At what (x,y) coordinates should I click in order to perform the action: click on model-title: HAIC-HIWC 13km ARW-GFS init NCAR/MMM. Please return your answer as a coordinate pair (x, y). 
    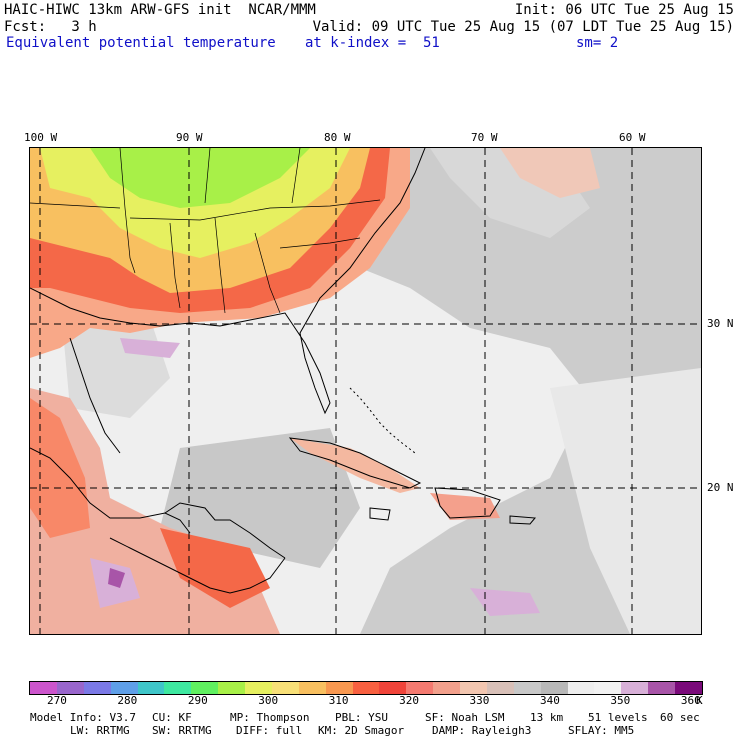
    Looking at the image, I should click on (160, 10).